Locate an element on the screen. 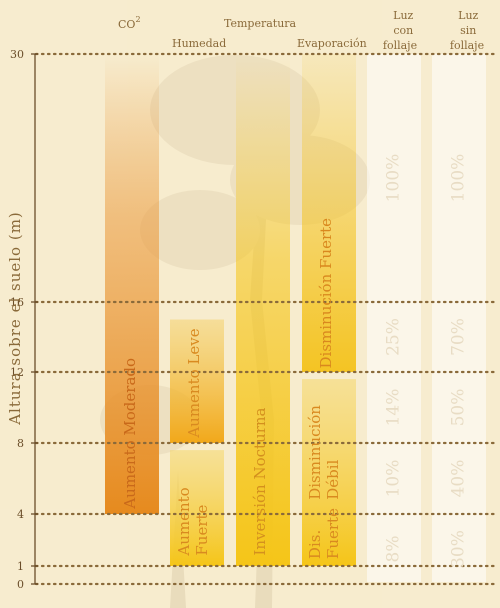 This screenshot has height=608, width=500. light-without-foliage-value: 50% is located at coordinates (459, 408).